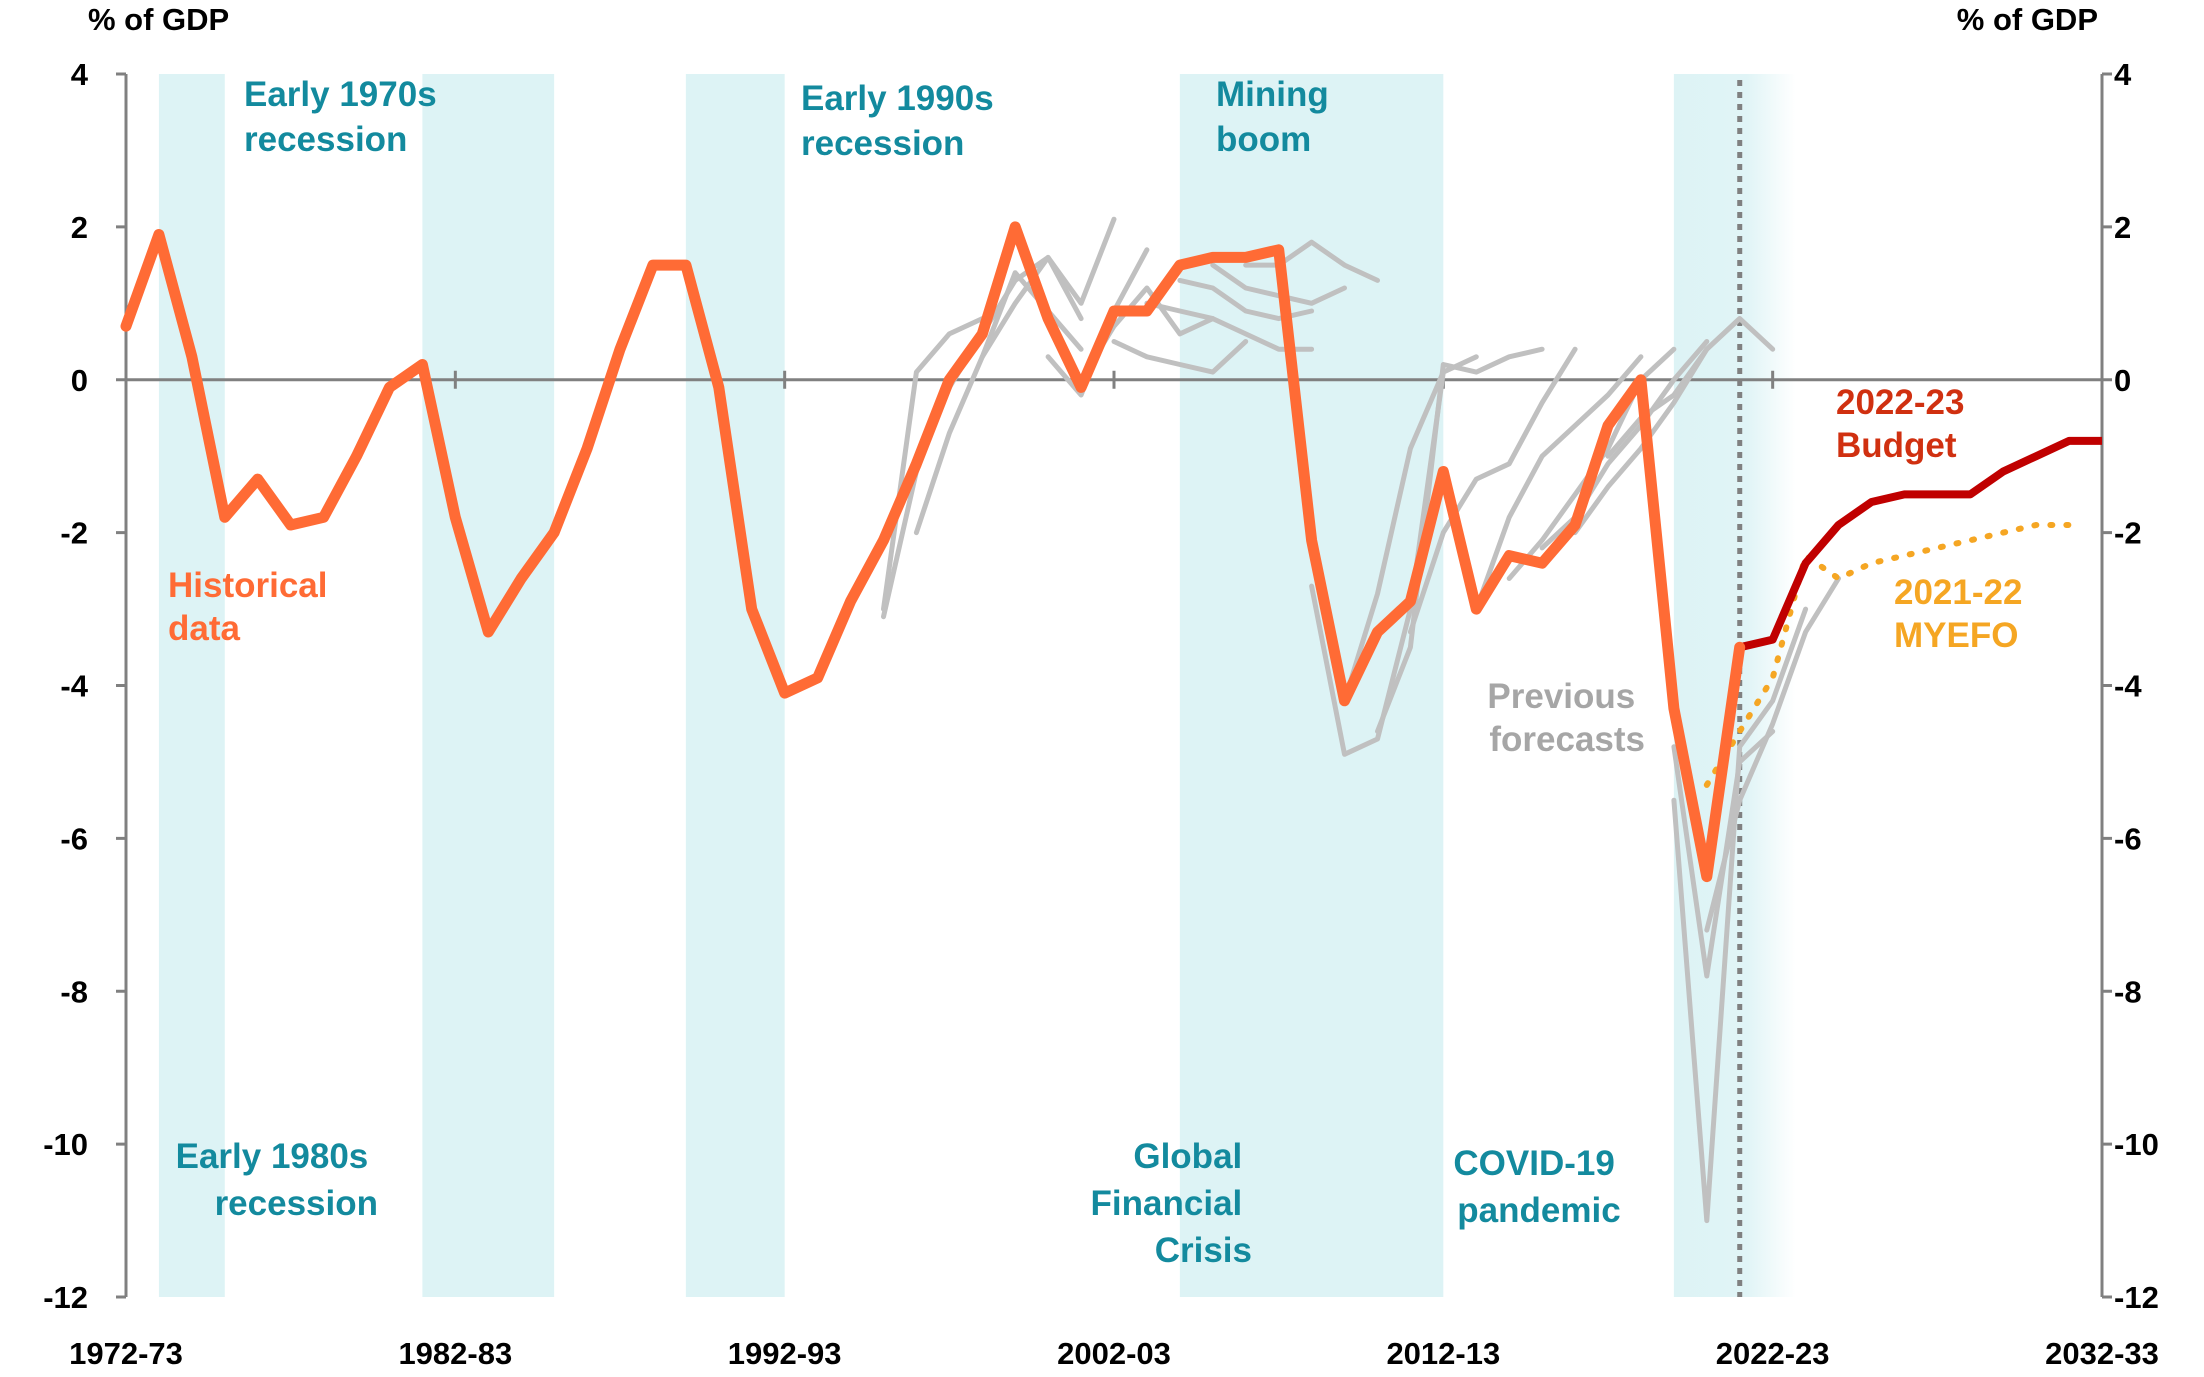  What do you see at coordinates (1773, 1353) in the screenshot?
I see `x-tick-label-5: 2022-23` at bounding box center [1773, 1353].